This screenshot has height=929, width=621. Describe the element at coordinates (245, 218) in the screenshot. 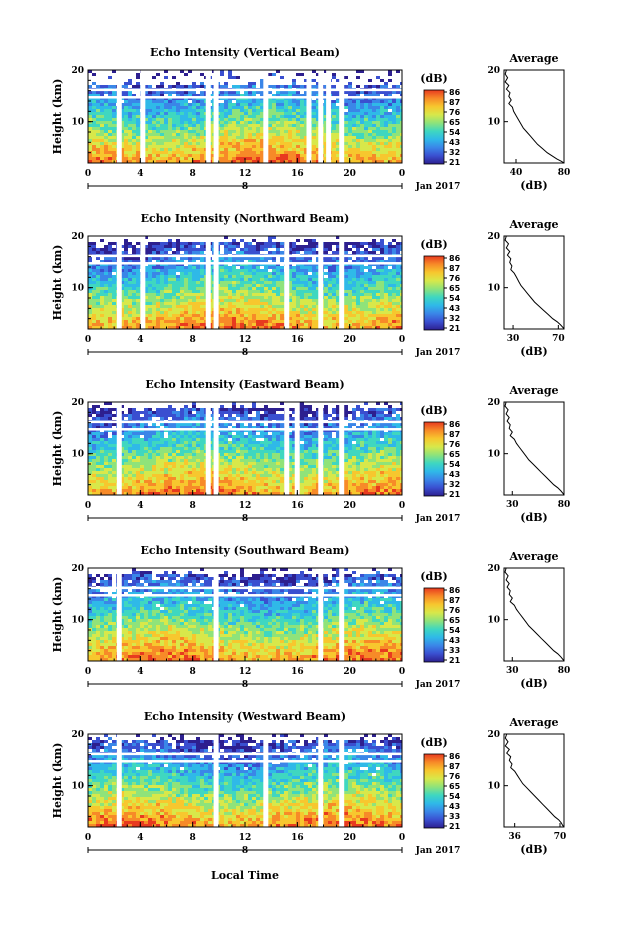

I see `panel-title: Echo Intensity (Northward Beam)` at that location.